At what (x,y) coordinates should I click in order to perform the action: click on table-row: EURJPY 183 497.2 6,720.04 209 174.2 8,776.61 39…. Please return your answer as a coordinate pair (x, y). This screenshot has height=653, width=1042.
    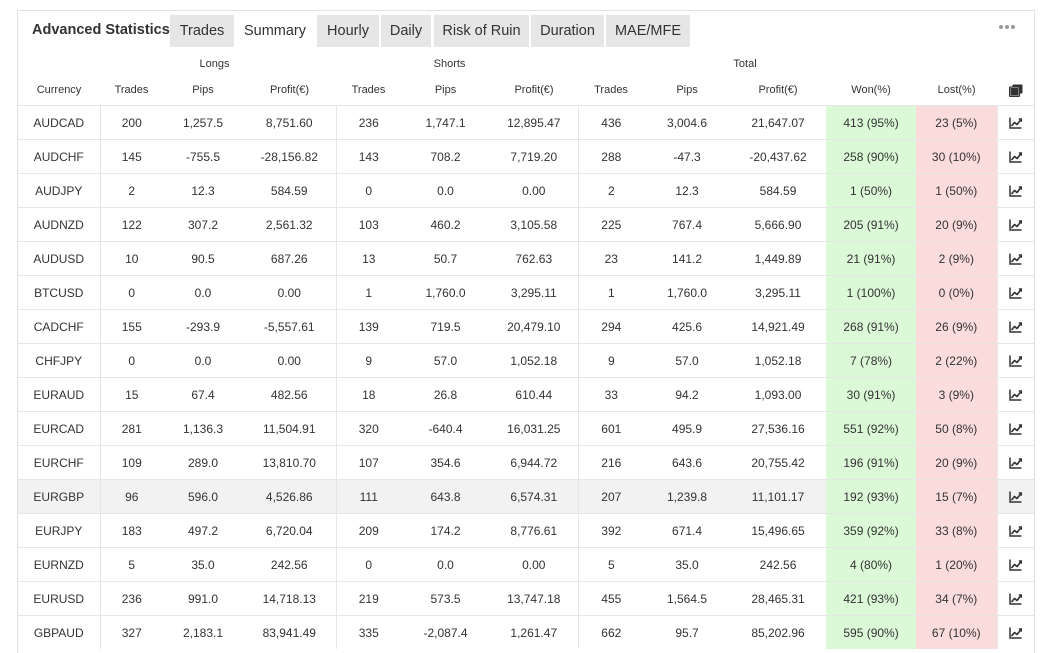
    Looking at the image, I should click on (526, 530).